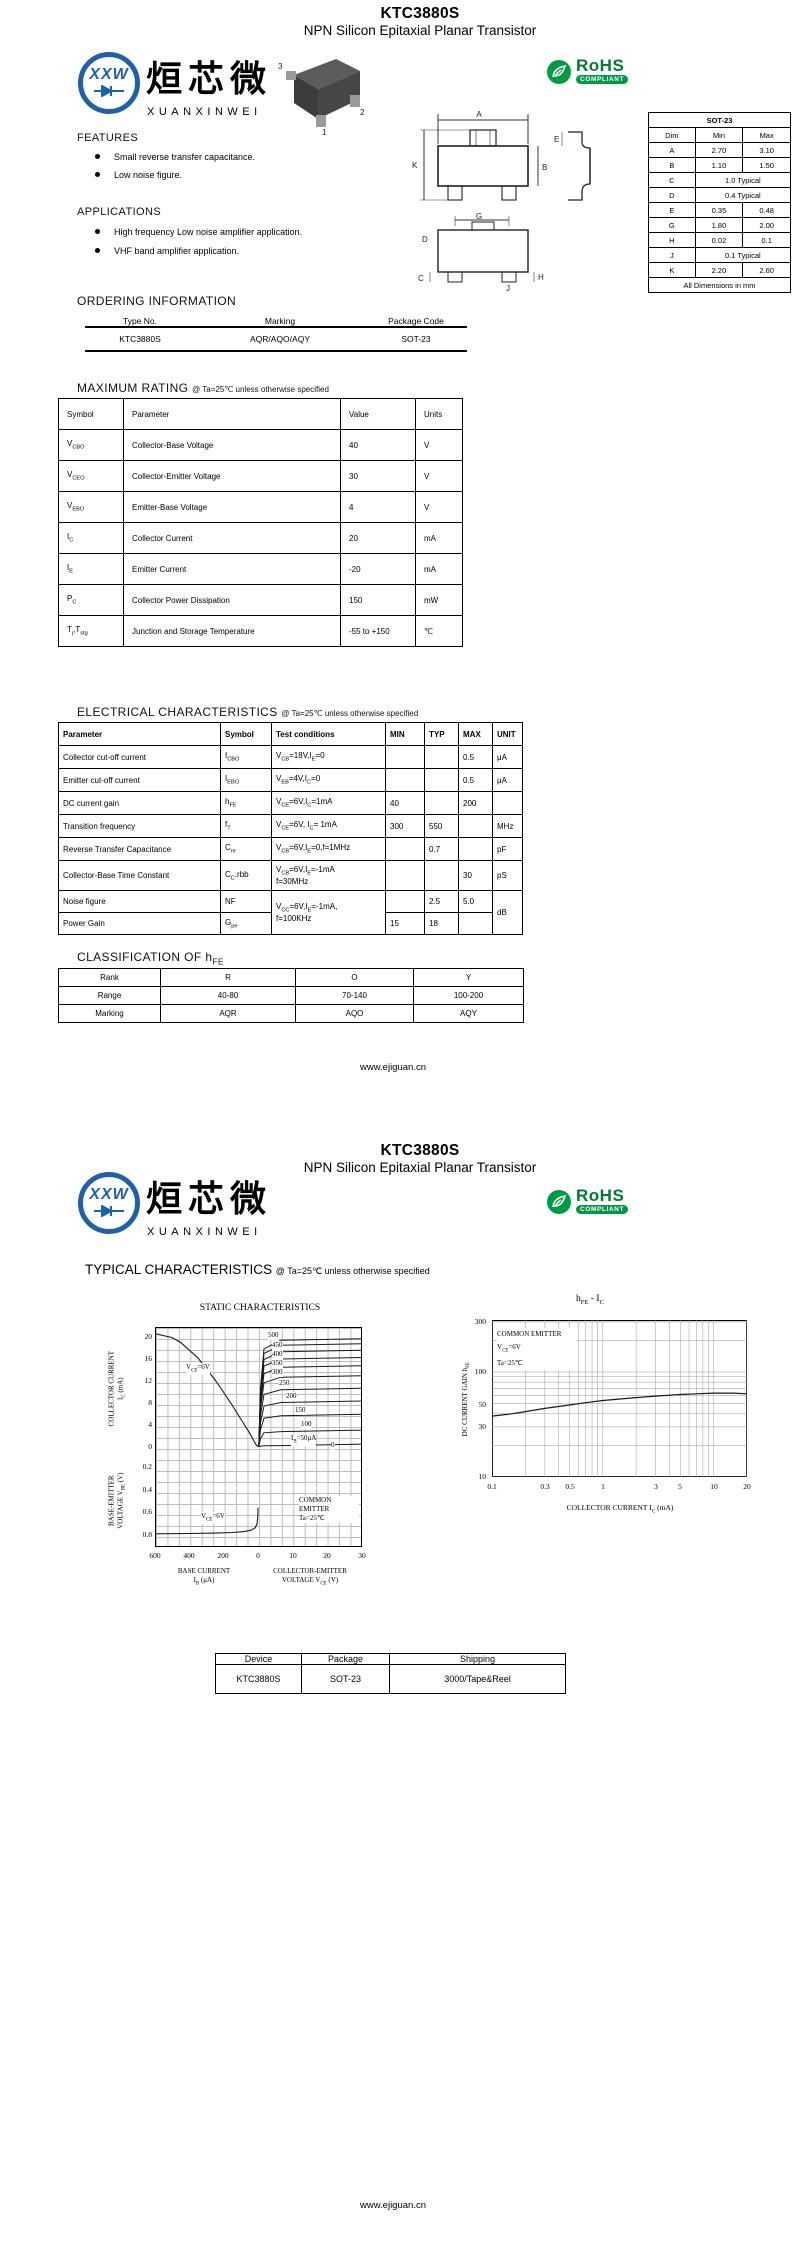  I want to click on cell: 4, so click(378, 507).